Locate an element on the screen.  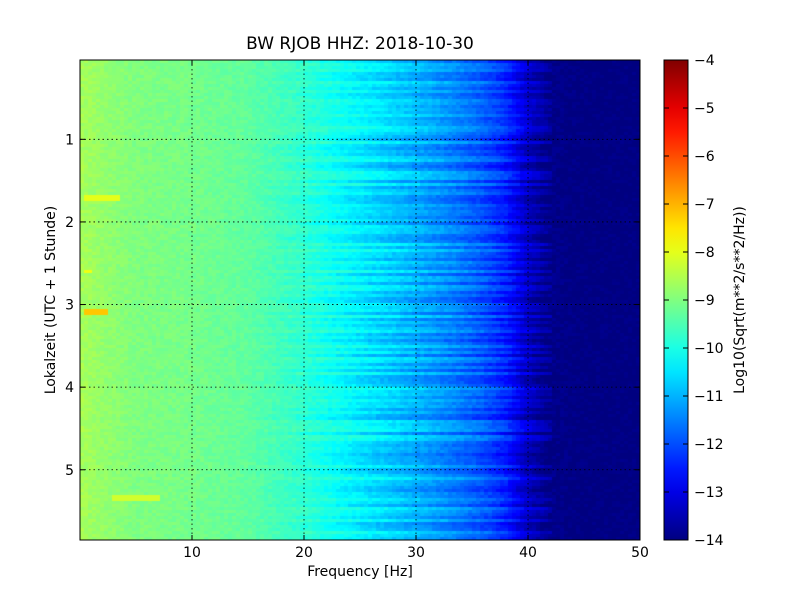
colorbar-label: Log10(Sqrt(m**2/s**2/Hz)) is located at coordinates (740, 300).